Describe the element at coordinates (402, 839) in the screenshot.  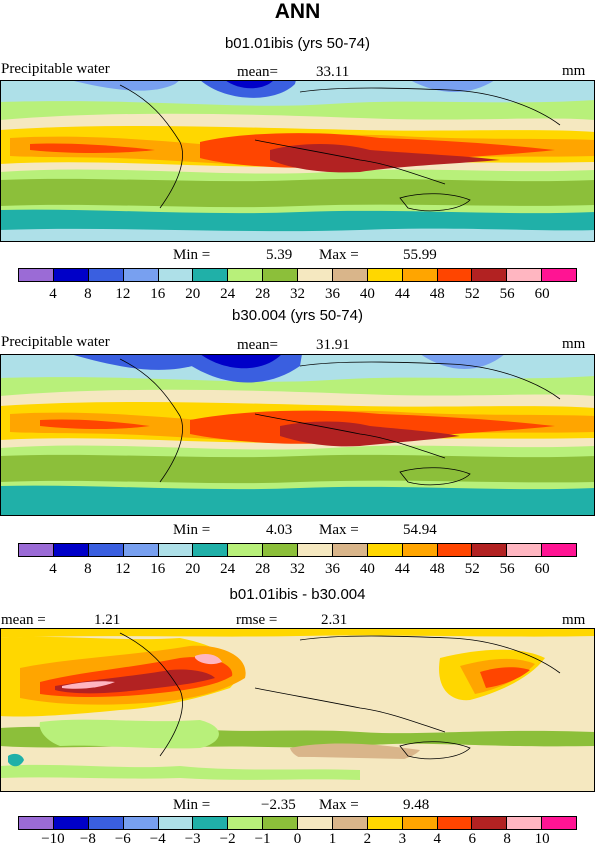
I see `colorbar-tick-label: 3` at that location.